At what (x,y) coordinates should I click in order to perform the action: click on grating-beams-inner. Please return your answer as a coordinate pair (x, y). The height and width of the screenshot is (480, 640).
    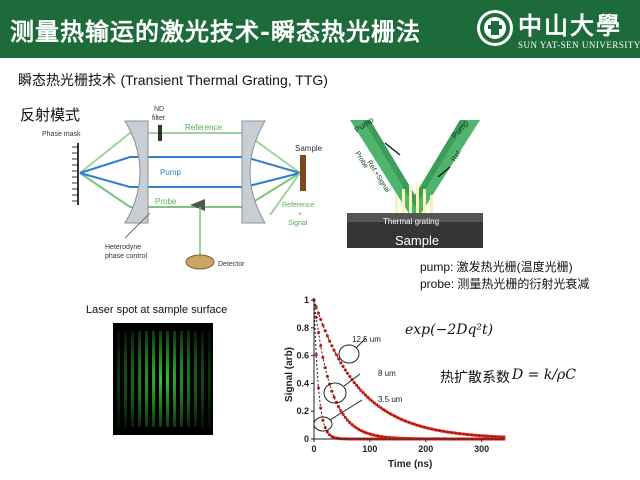
    Looking at the image, I should click on (415, 163).